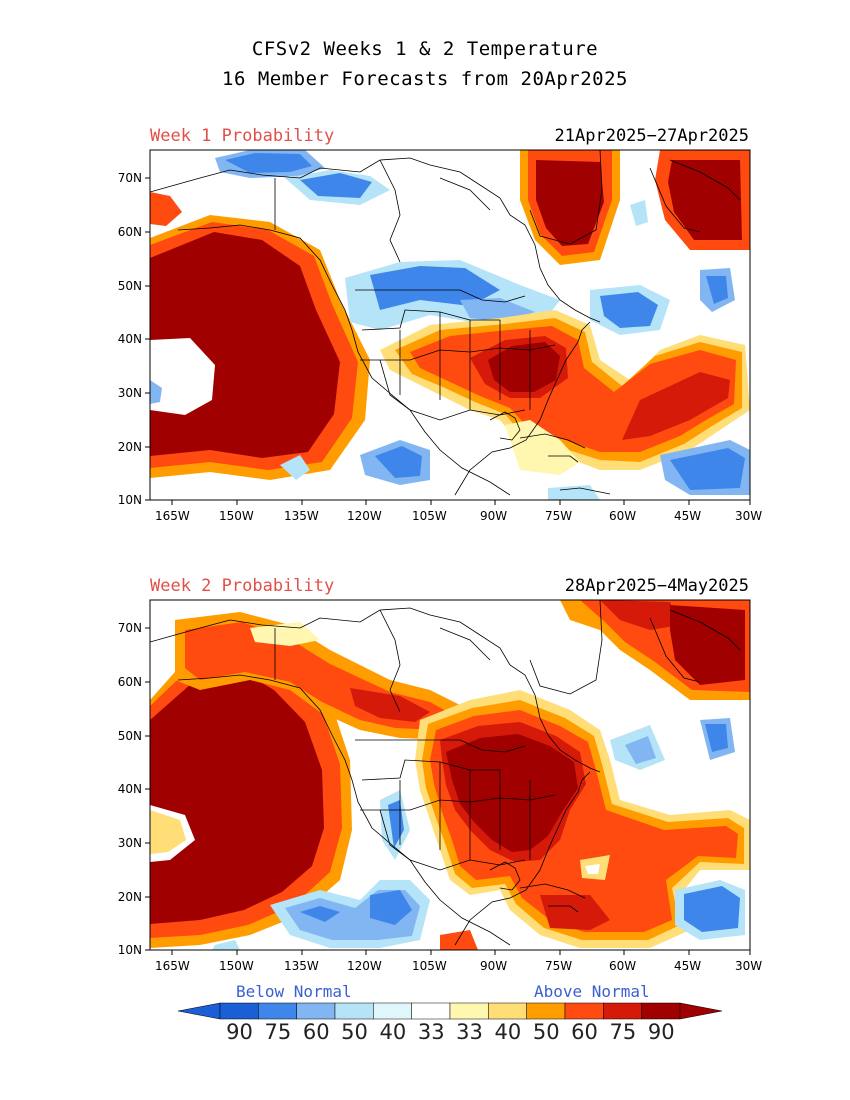 The image size is (850, 1100). Describe the element at coordinates (129, 178) in the screenshot. I see `week1-ytick-label: 70N` at that location.